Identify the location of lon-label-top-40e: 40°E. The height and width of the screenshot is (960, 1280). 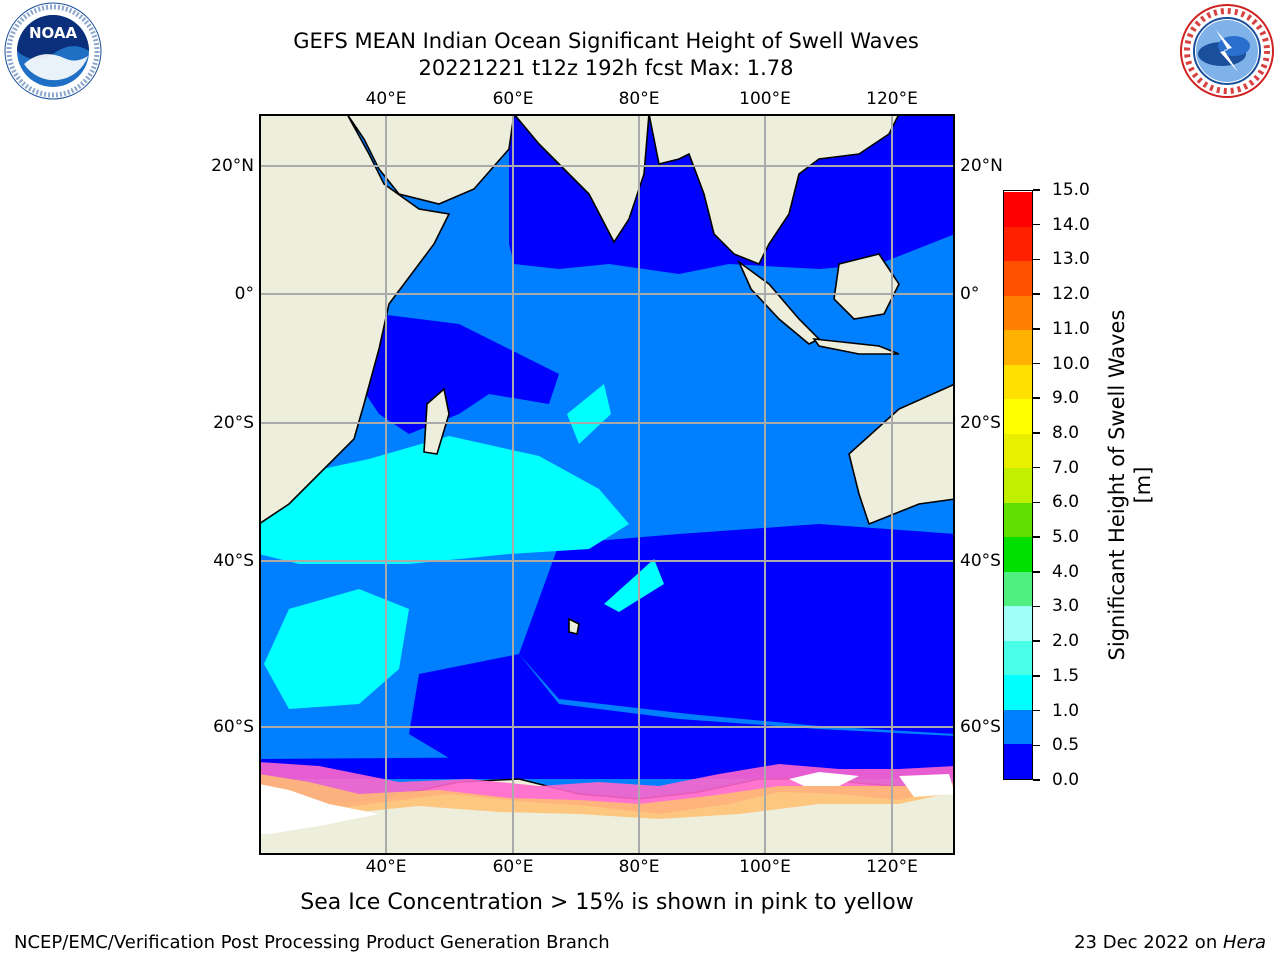
(386, 99).